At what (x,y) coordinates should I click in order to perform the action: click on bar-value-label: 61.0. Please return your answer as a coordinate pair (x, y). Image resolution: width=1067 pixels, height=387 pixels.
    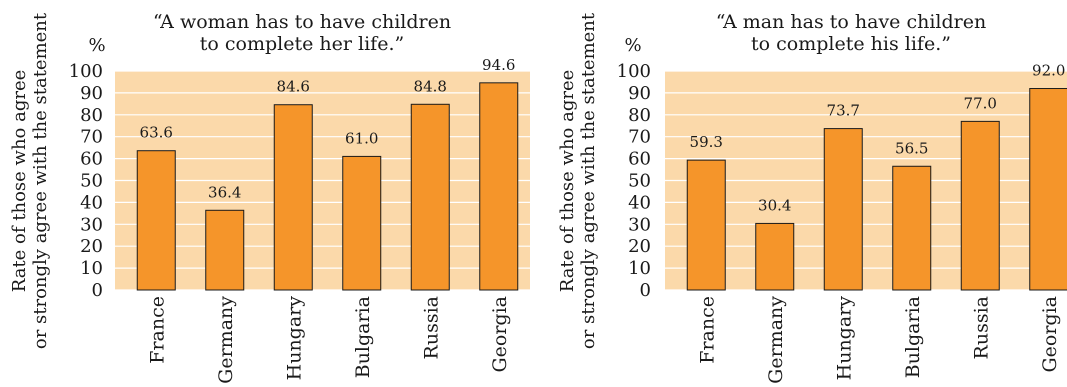
    Looking at the image, I should click on (361, 138).